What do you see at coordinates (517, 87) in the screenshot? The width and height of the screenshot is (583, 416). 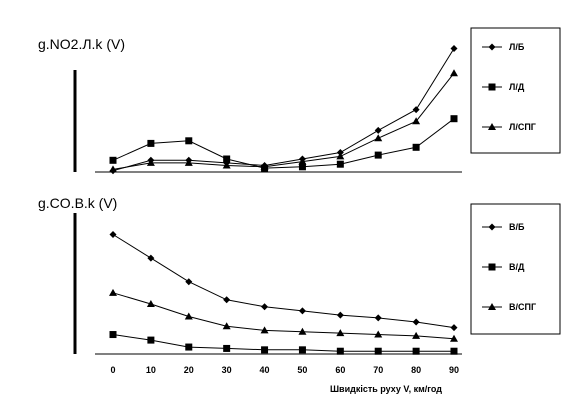 I see `top-legend-label-2: Л/Д` at bounding box center [517, 87].